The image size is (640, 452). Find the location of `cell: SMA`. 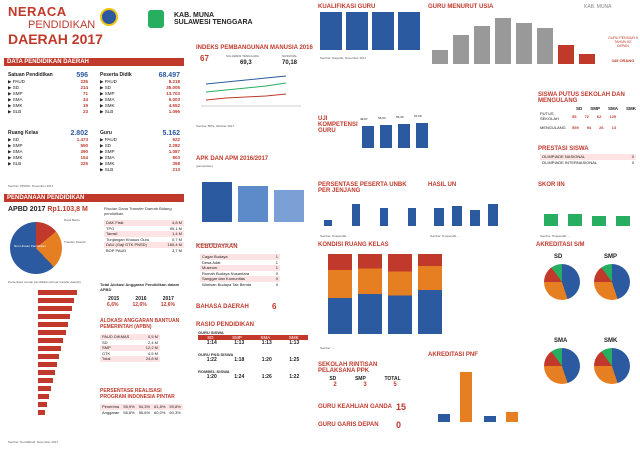

cell: SMA is located at coordinates (265, 337).